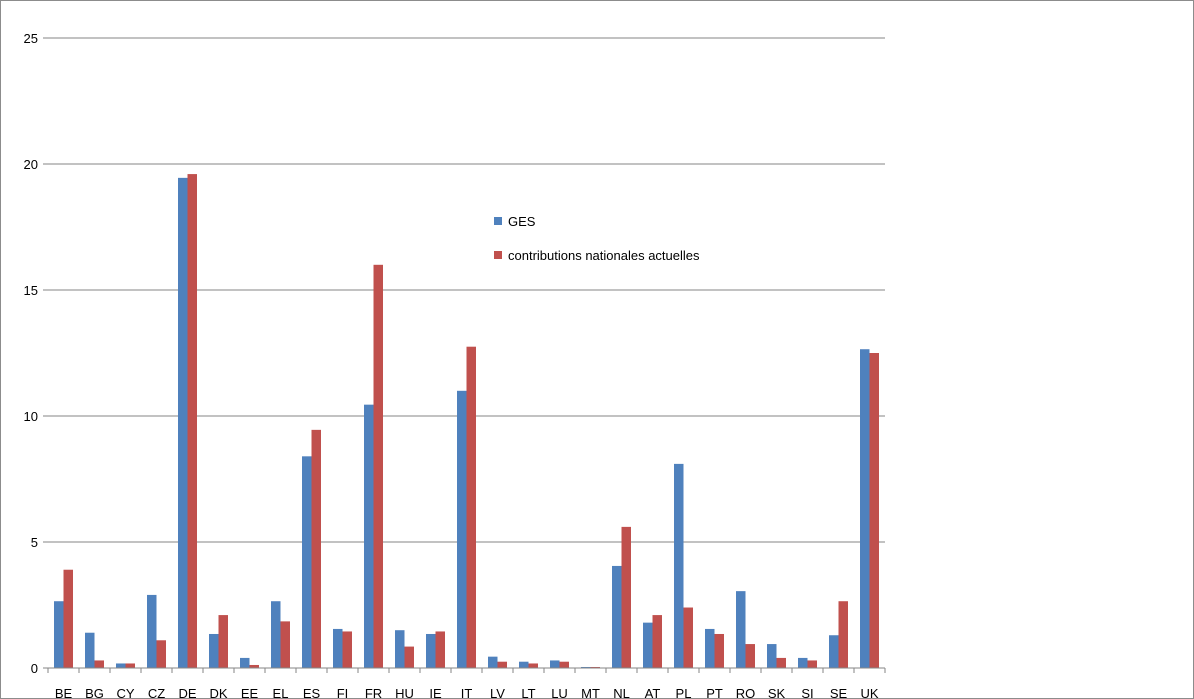 This screenshot has height=699, width=1194. What do you see at coordinates (369, 536) in the screenshot?
I see `bar-ges-fr` at bounding box center [369, 536].